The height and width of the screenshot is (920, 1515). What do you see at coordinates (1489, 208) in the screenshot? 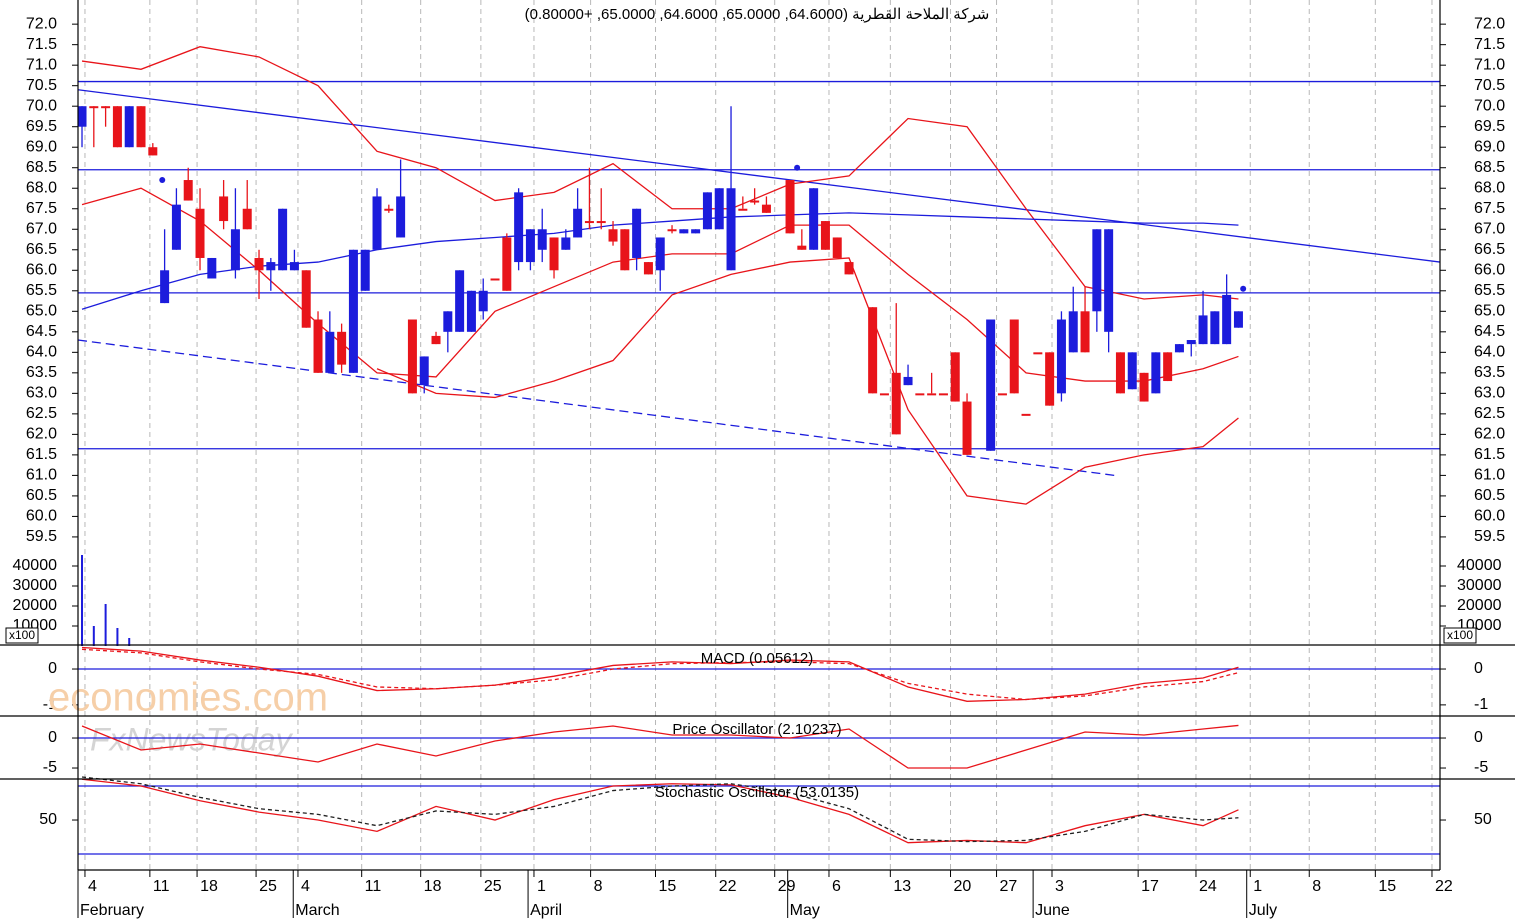
I see `y-tick-label-right: 67.5` at bounding box center [1489, 208].